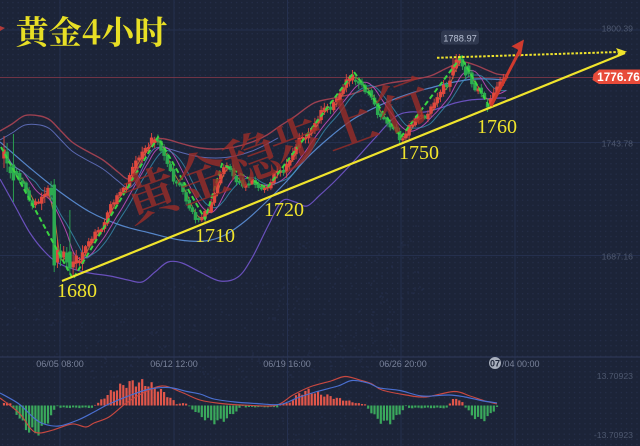  What do you see at coordinates (497, 127) in the screenshot?
I see `svg-text: 1760` at bounding box center [497, 127].